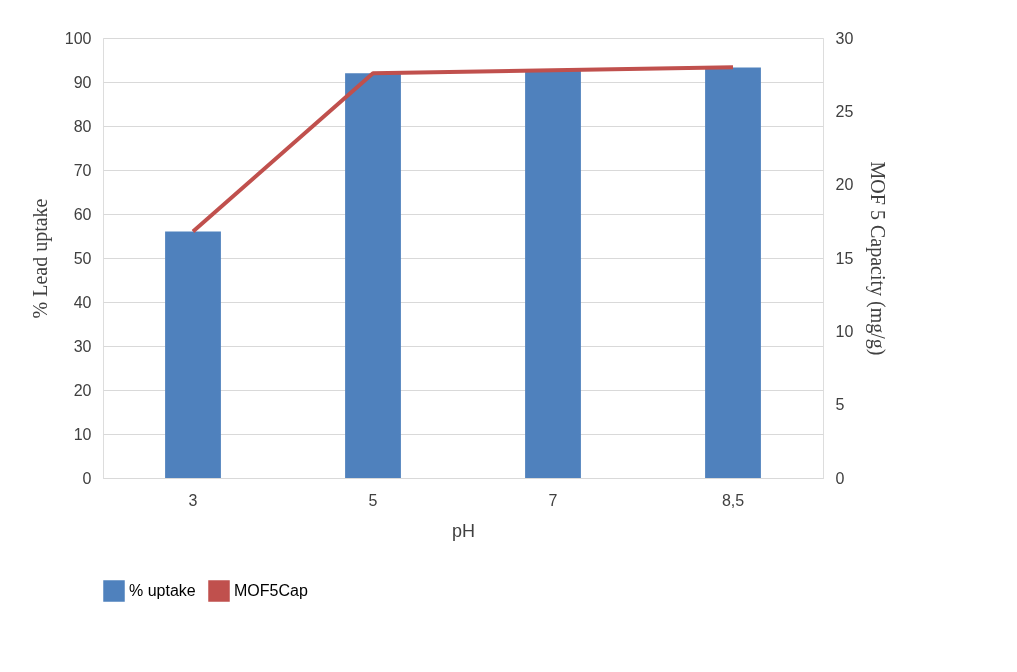 Image resolution: width=1017 pixels, height=672 pixels. I want to click on legend-label: MOF5Cap, so click(271, 590).